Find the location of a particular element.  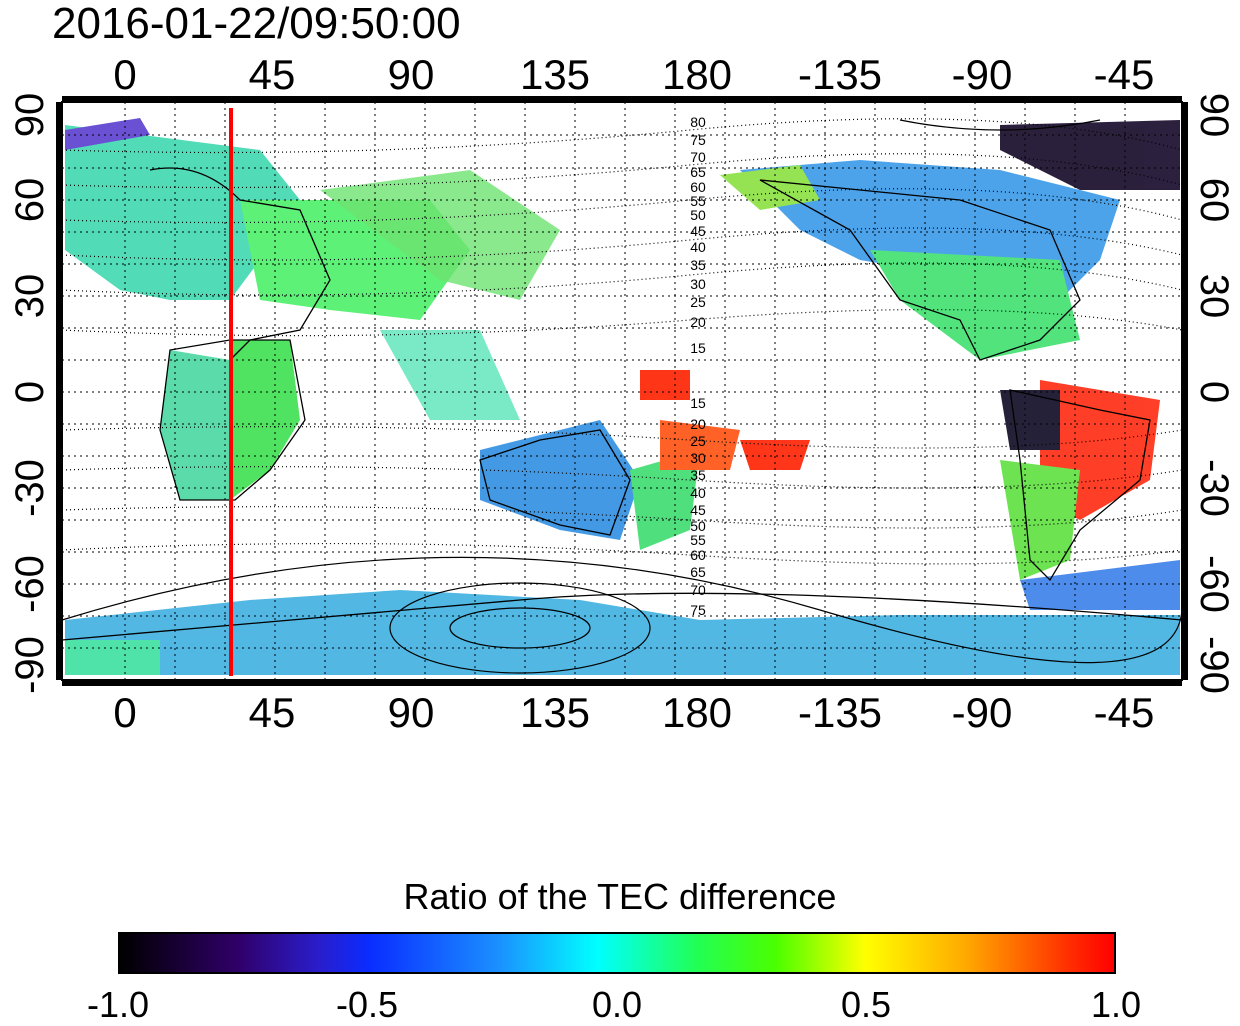

lat-tick-right: 30 is located at coordinates (1214, 296).